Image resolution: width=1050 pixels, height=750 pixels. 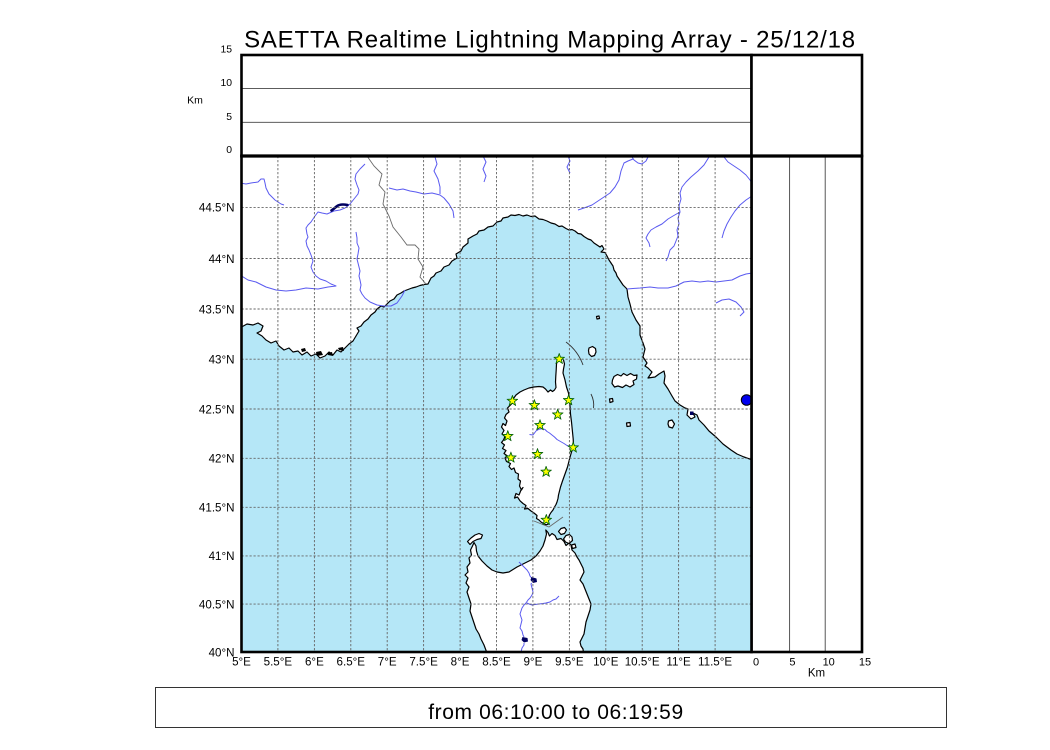 What do you see at coordinates (678, 661) in the screenshot?
I see `svg-text: 11°E` at bounding box center [678, 661].